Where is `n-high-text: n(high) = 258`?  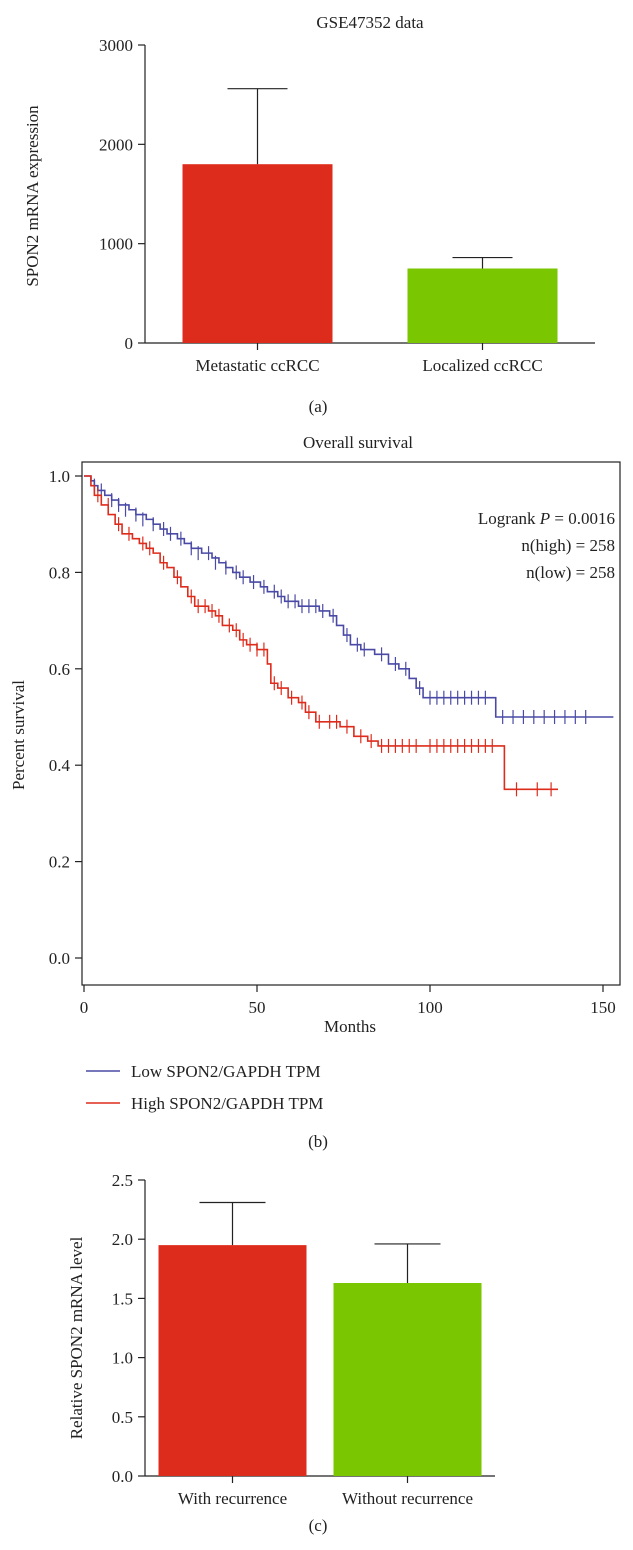
n-high-text: n(high) = 258 is located at coordinates (568, 545).